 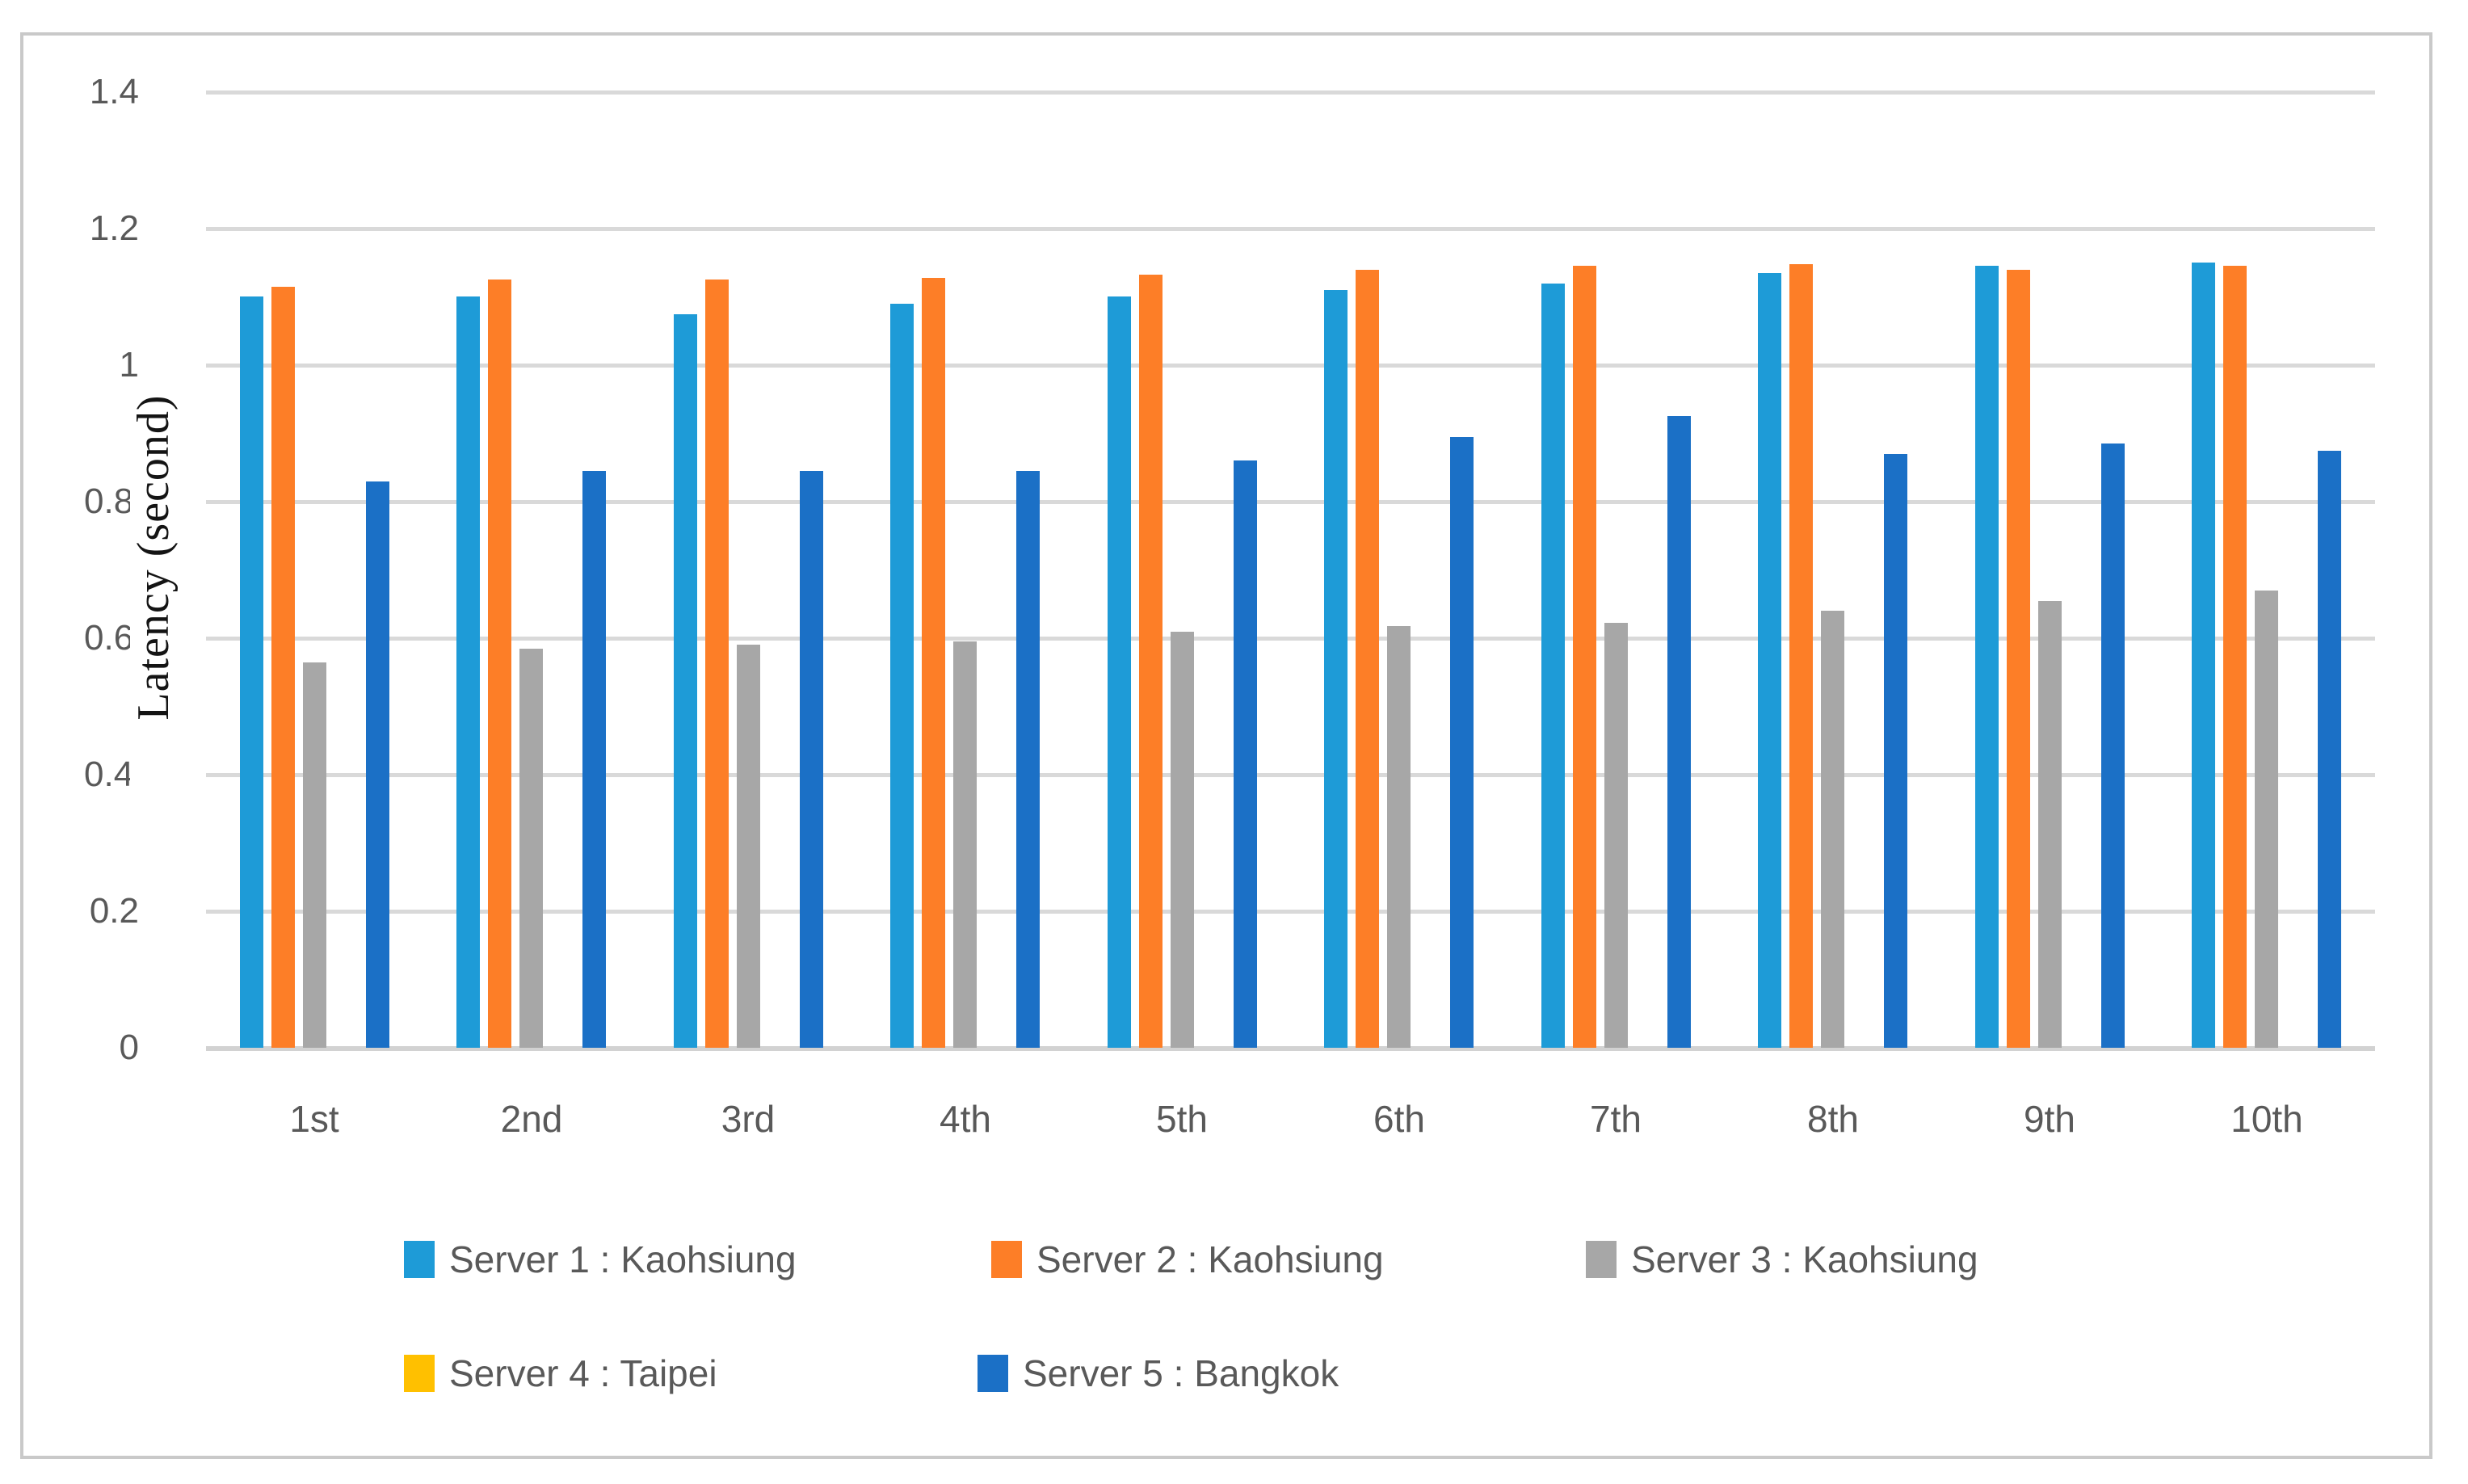 I want to click on bar-server3-9th, so click(x=2050, y=825).